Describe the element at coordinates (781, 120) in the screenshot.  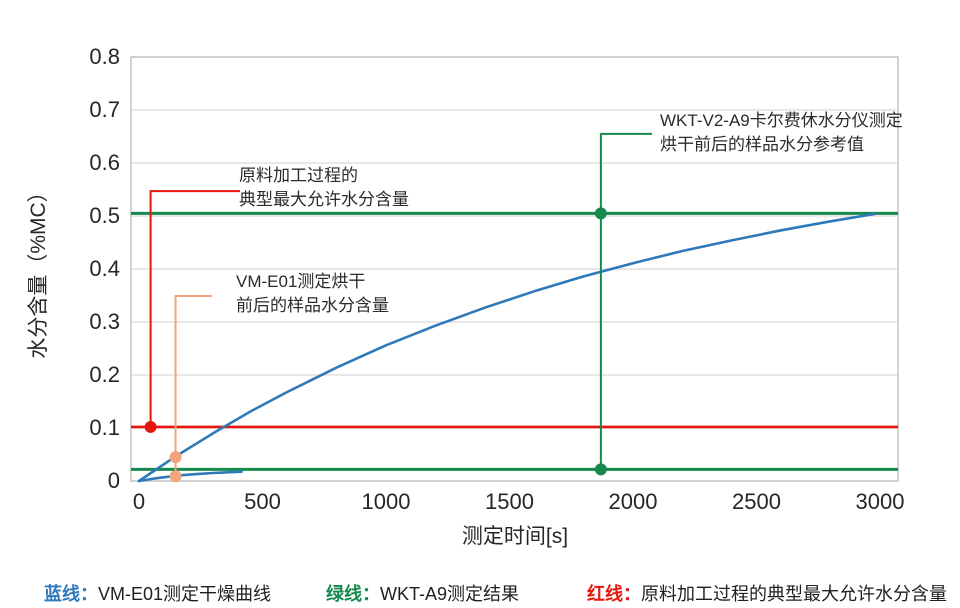
I see `annotation-wkt-line1: WKT-V2-A9卡尔费休水分仪测定` at that location.